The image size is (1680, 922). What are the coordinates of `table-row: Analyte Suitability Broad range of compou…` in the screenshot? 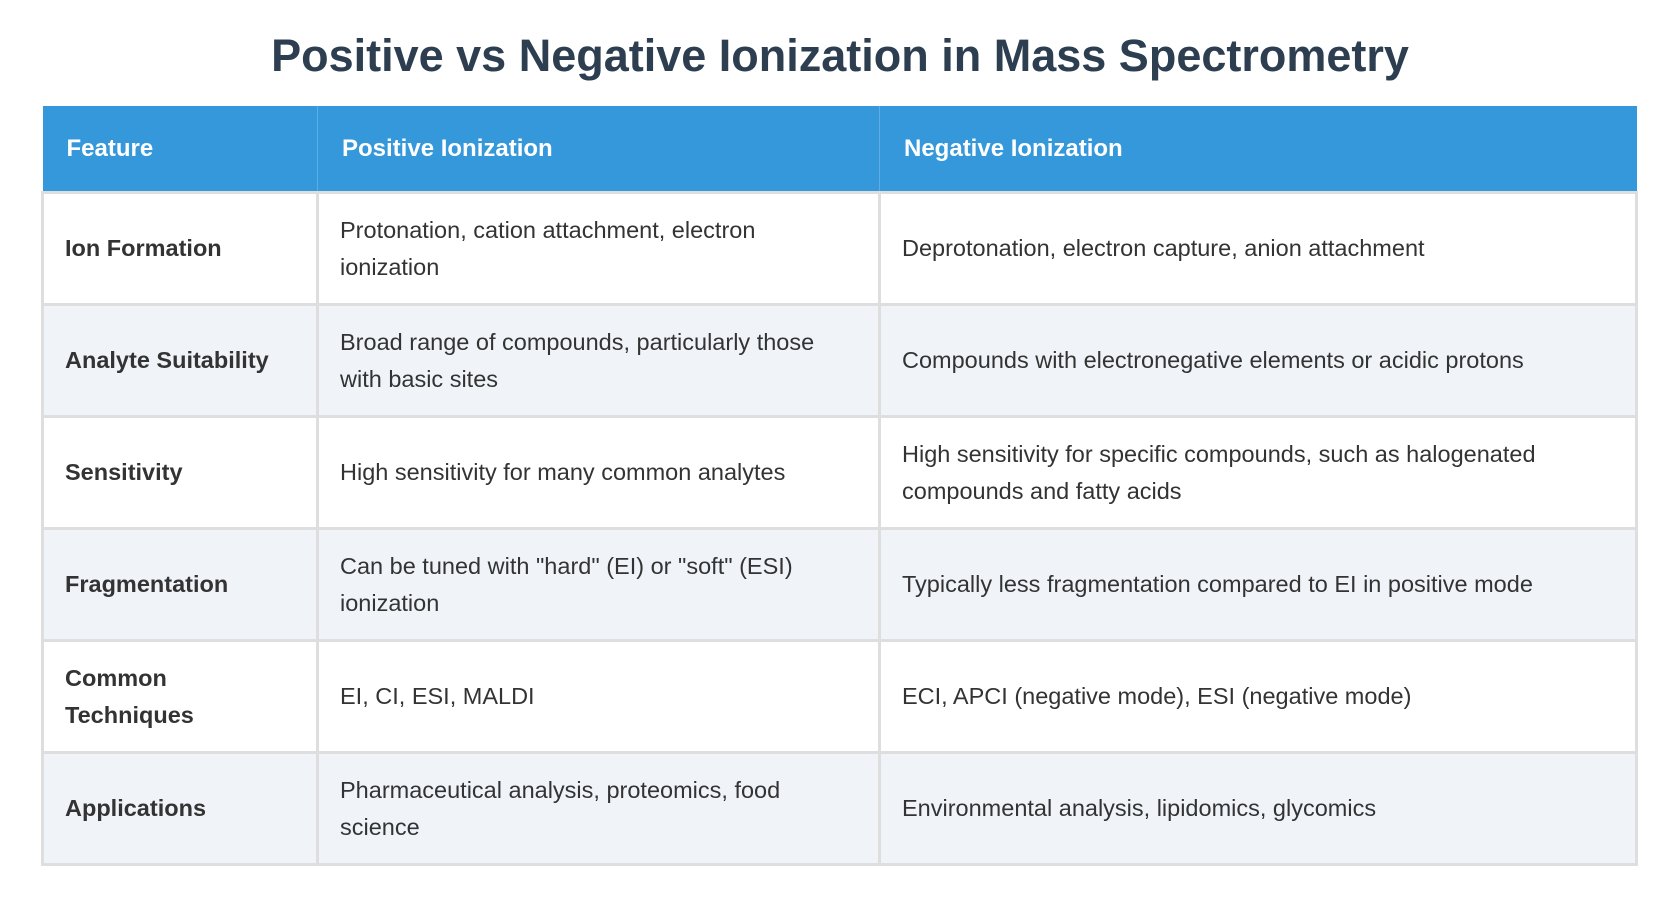 It's located at (839, 360).